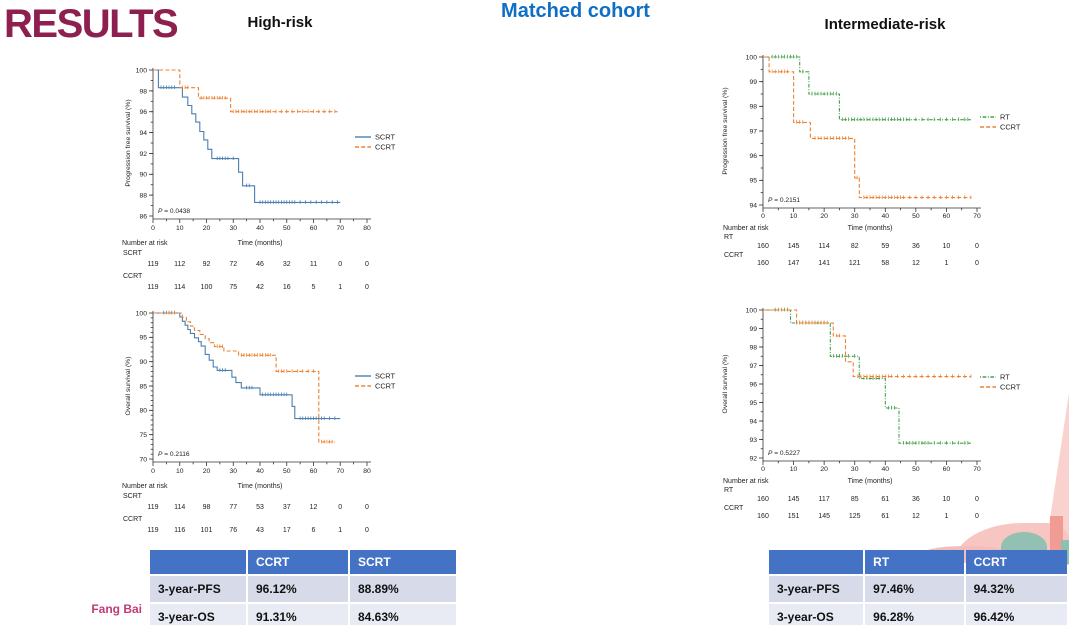 The width and height of the screenshot is (1069, 625). Describe the element at coordinates (143, 435) in the screenshot. I see `svg-text: 75` at that location.